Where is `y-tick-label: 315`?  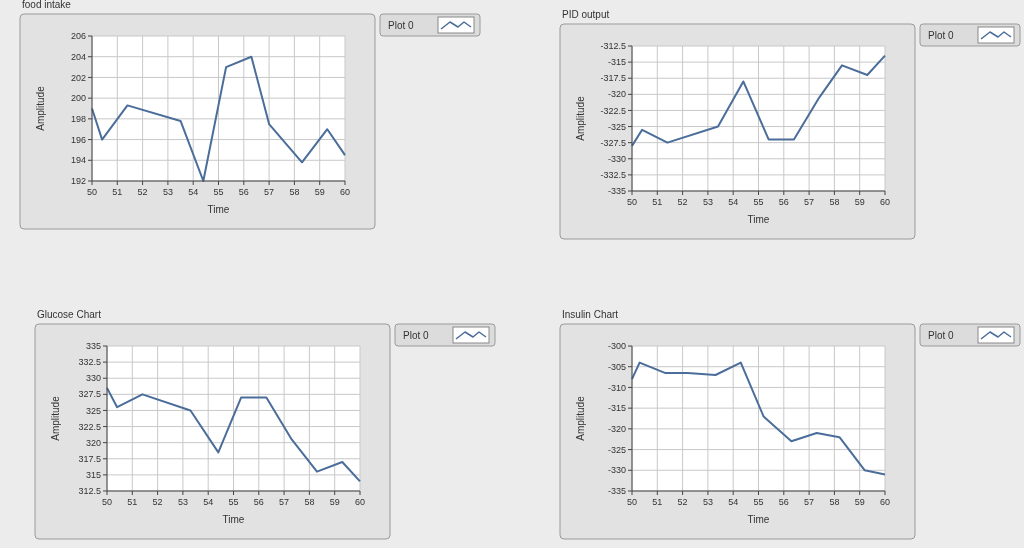 y-tick-label: 315 is located at coordinates (93, 475).